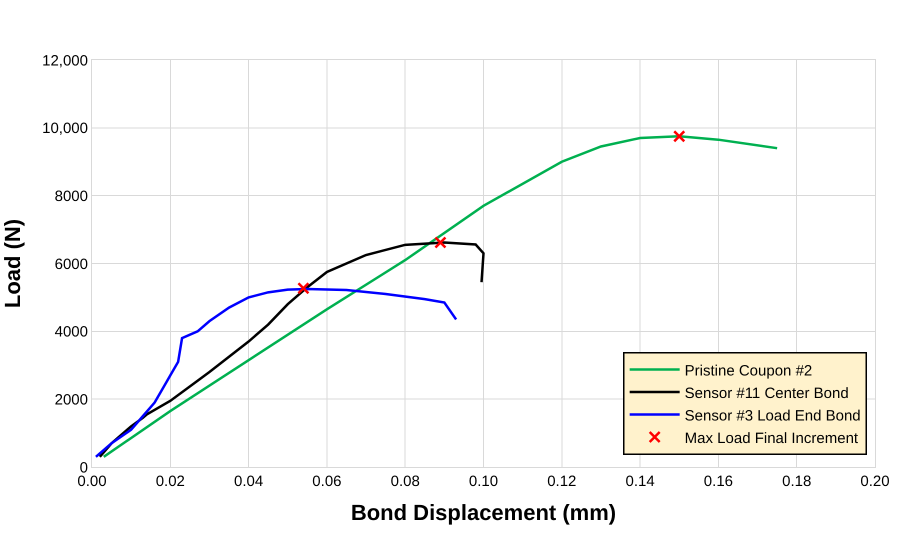  I want to click on x-tick-label: 0.12, so click(561, 481).